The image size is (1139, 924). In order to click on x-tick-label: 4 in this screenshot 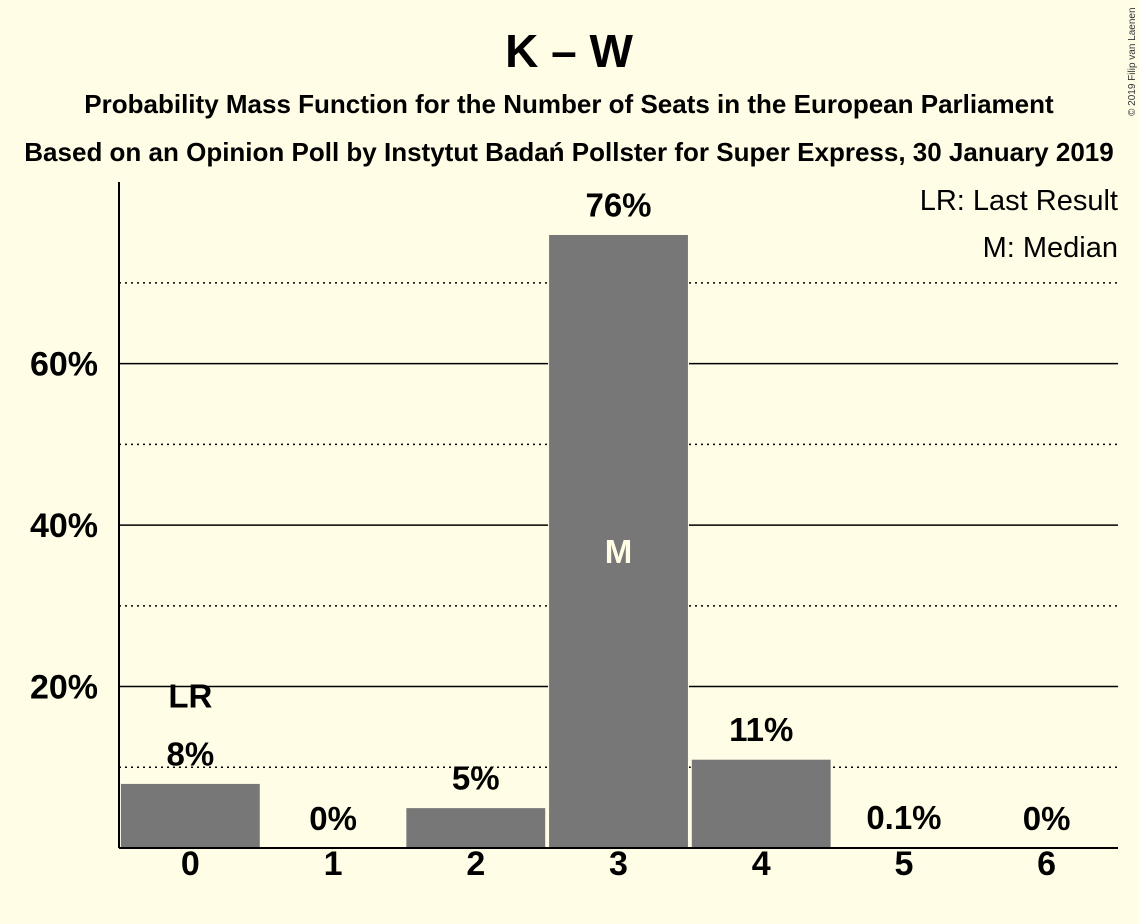, I will do `click(761, 864)`.